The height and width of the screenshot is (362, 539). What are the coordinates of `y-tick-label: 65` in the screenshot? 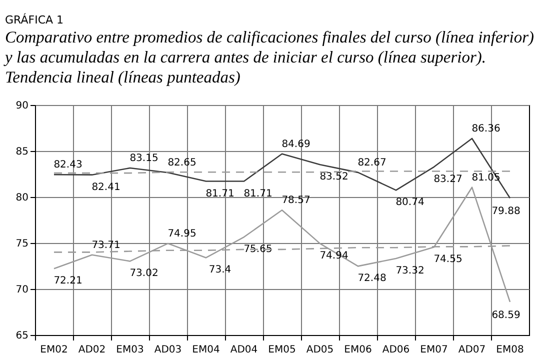 It's located at (22, 336).